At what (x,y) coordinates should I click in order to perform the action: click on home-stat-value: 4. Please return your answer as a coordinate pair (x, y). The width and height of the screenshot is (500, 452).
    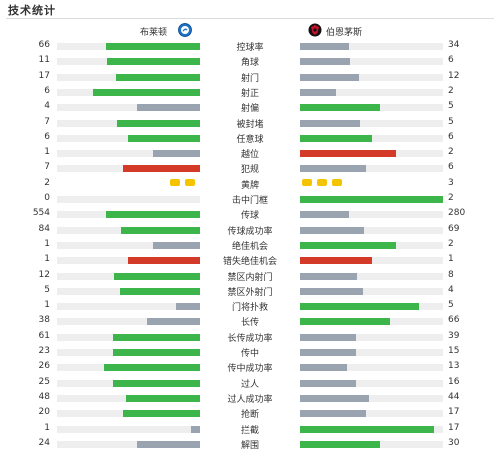
    Looking at the image, I should click on (47, 106).